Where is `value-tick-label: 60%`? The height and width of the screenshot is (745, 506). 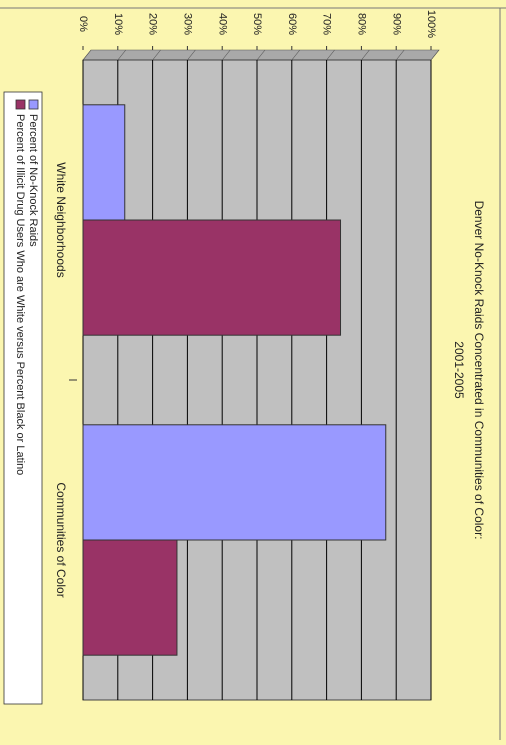 value-tick-label: 60% is located at coordinates (292, 24).